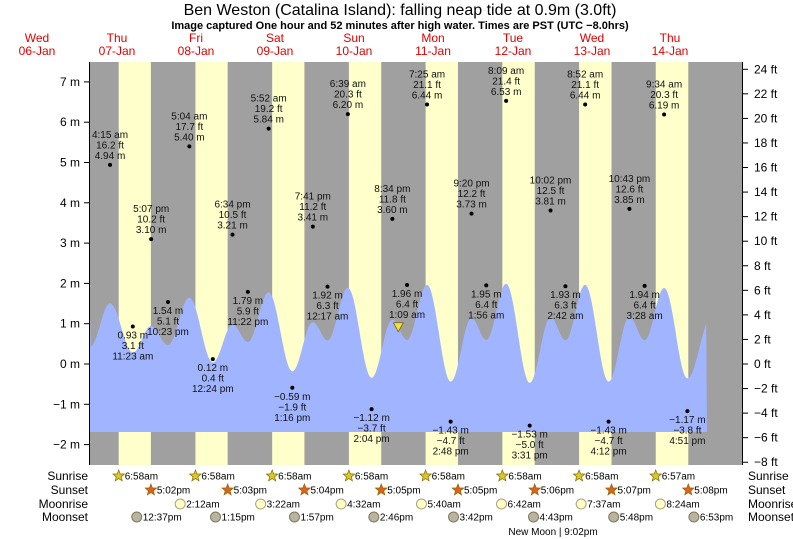 This screenshot has width=793, height=539. I want to click on right-tick-label: −8 ft, so click(766, 462).